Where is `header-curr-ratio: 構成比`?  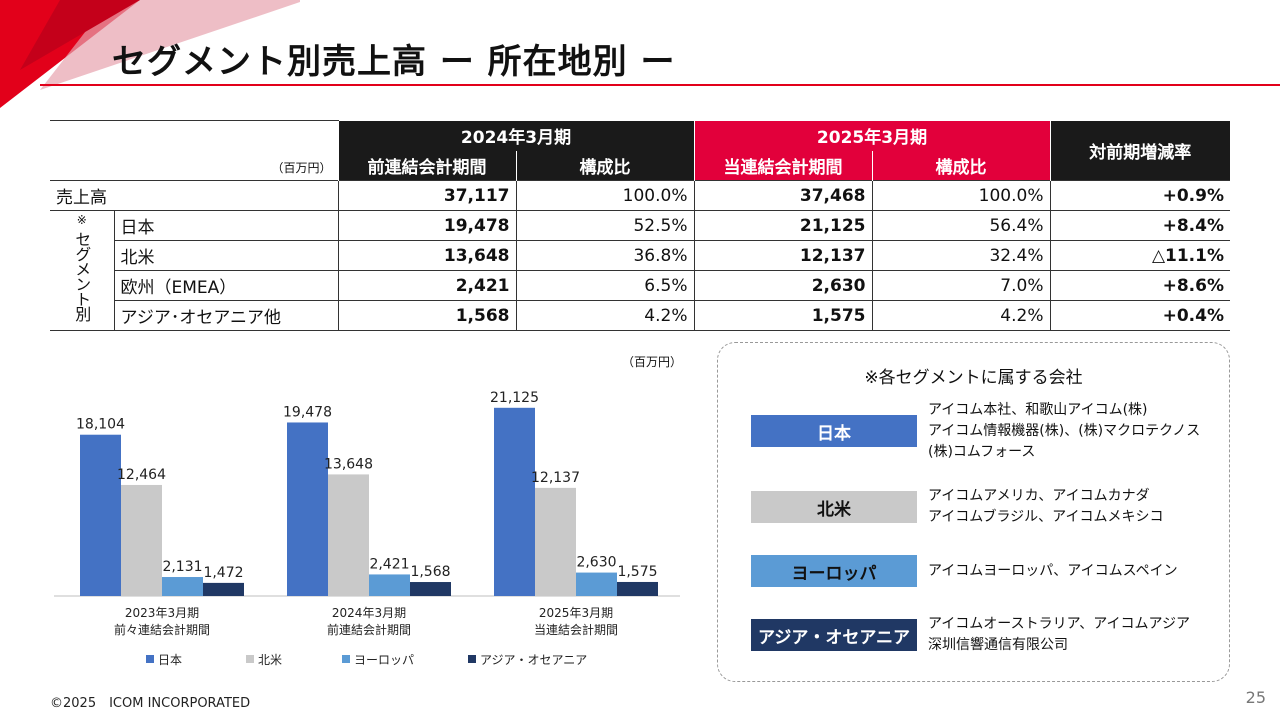 header-curr-ratio: 構成比 is located at coordinates (960, 165).